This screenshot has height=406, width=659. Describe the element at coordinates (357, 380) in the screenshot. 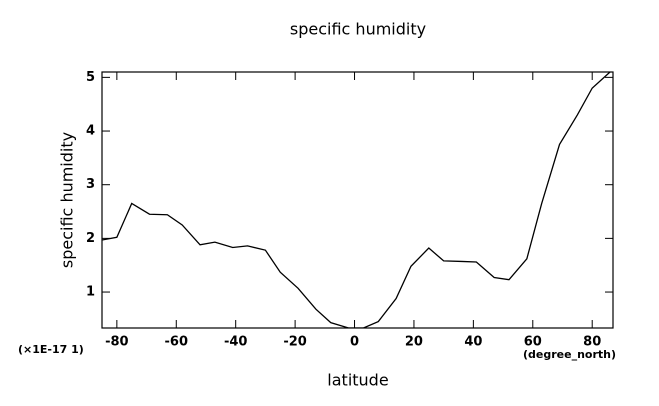

I see `x-axis-label: latitude` at that location.